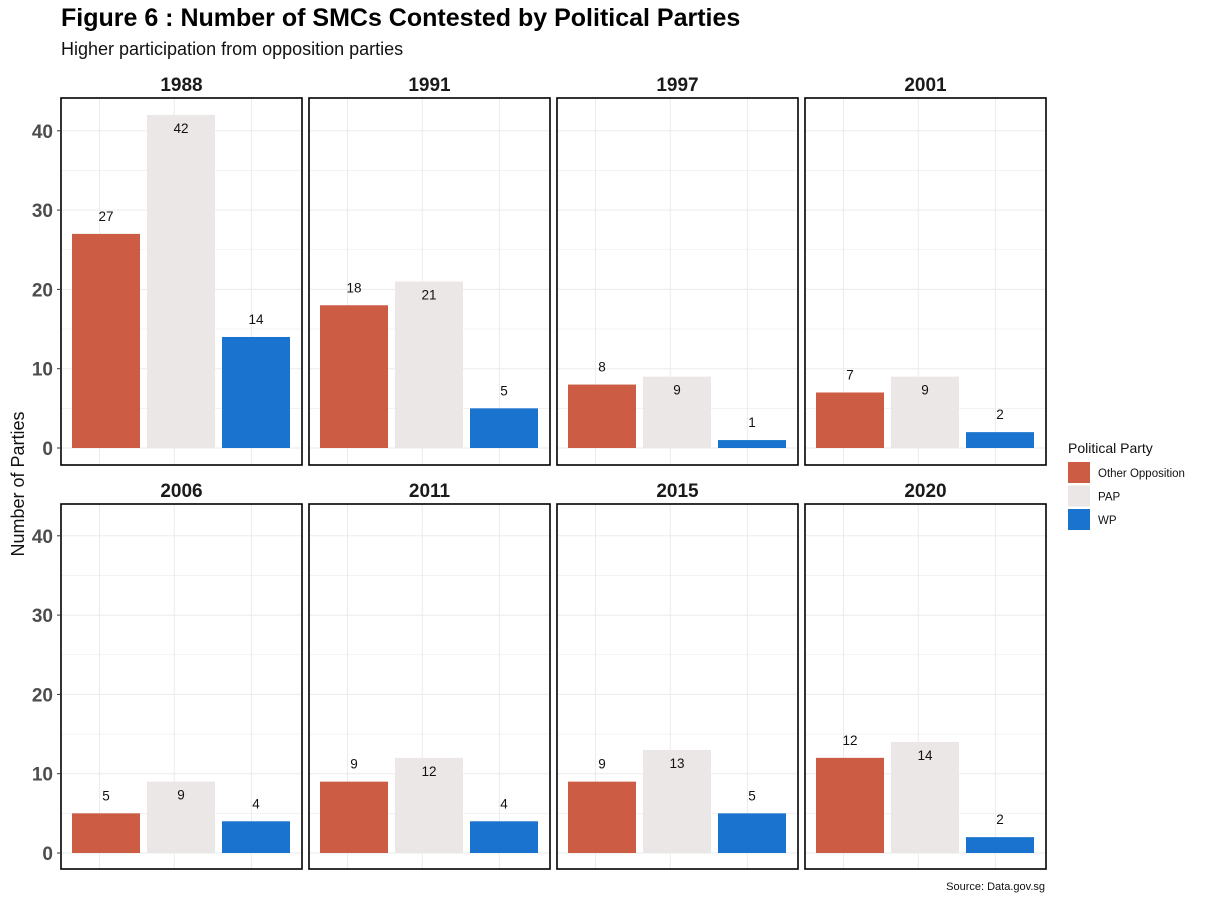 This screenshot has width=1206, height=900. I want to click on data-label: 21, so click(428, 294).